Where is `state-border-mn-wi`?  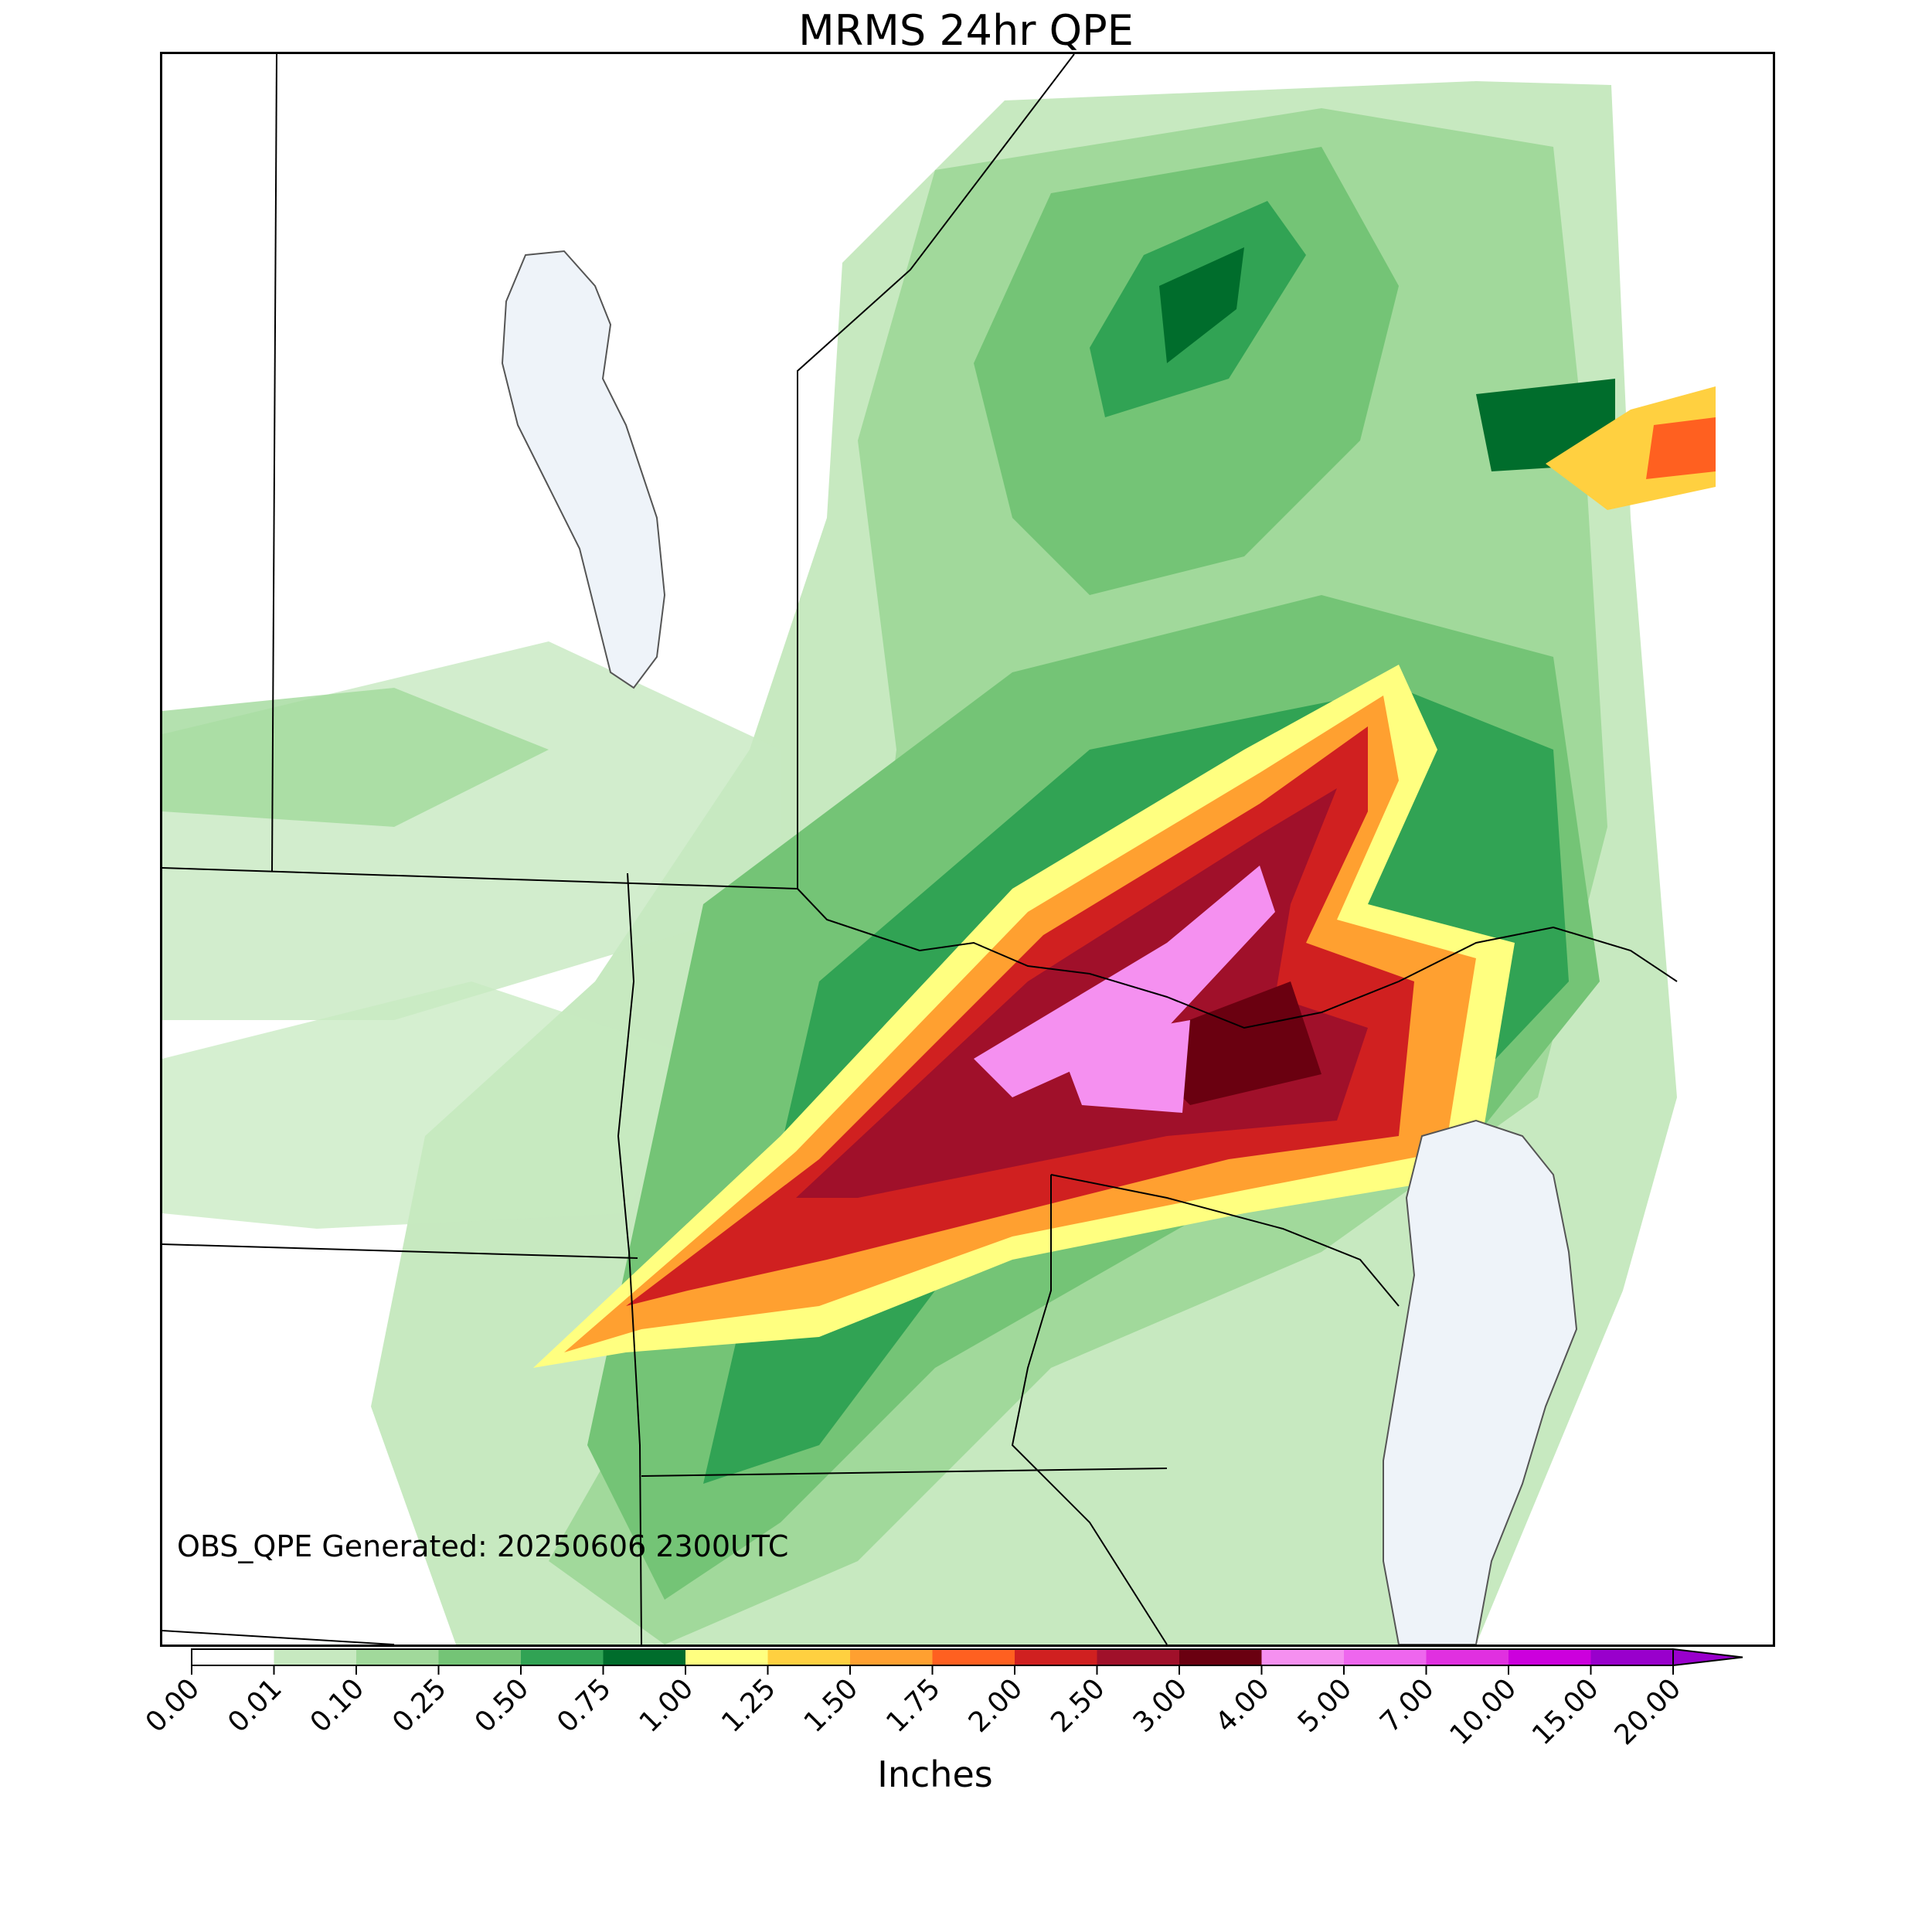 state-border-mn-wi is located at coordinates (1090, 1410).